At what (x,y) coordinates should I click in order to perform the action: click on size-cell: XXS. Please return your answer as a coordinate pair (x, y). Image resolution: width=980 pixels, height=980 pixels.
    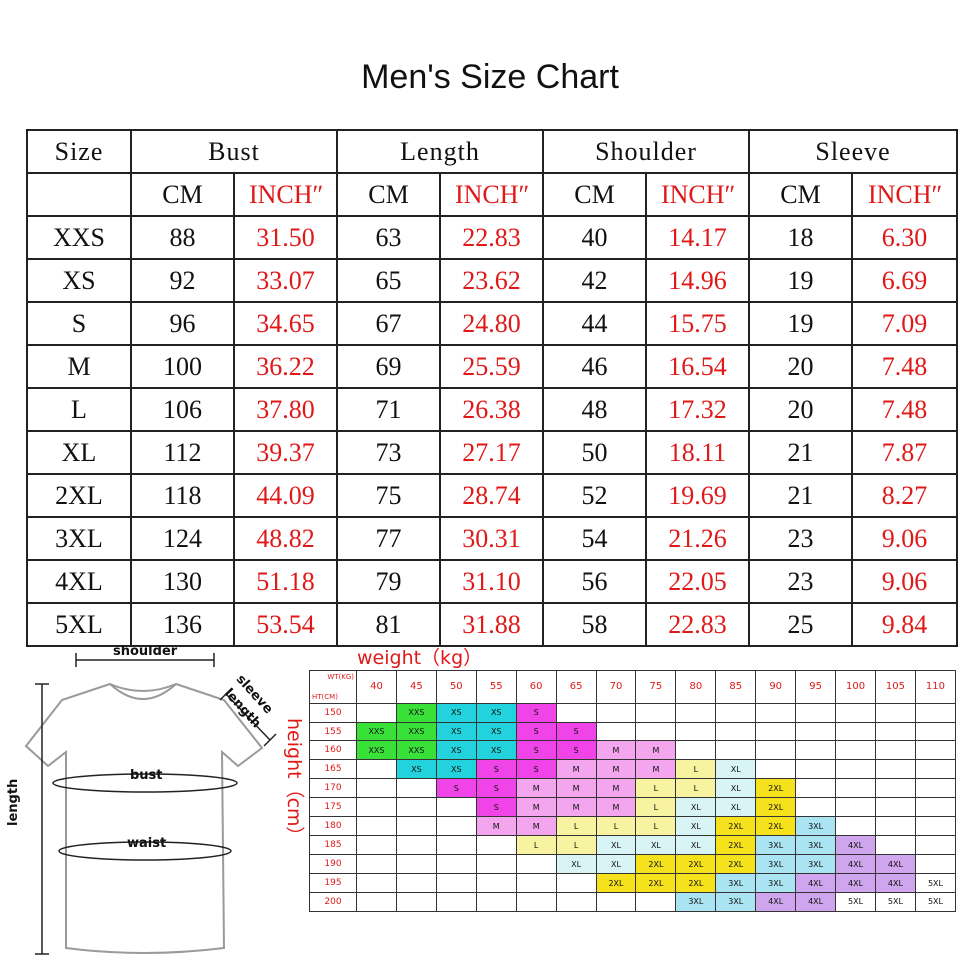
    Looking at the image, I should click on (79, 237).